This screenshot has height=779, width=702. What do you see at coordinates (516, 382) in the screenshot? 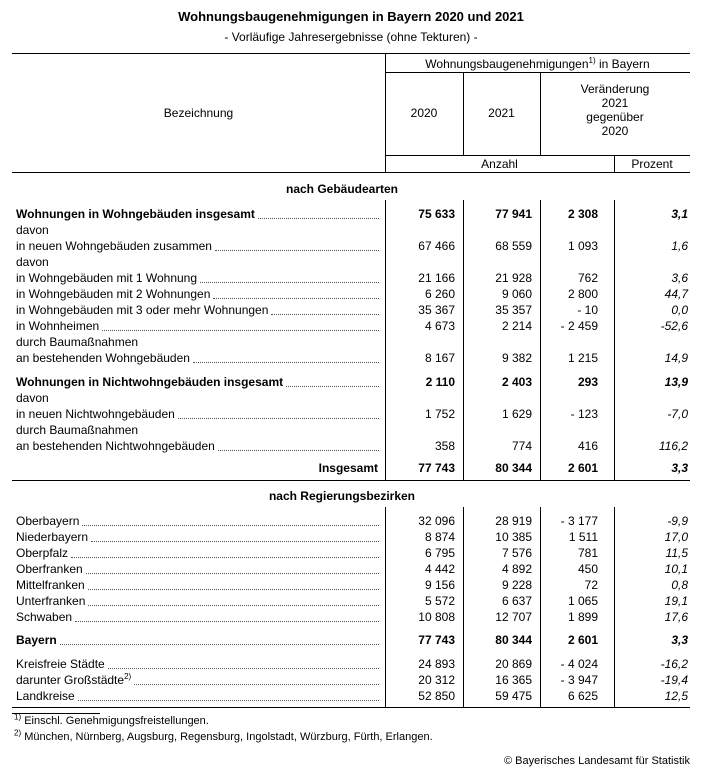
I see `cell: 2 403` at bounding box center [516, 382].